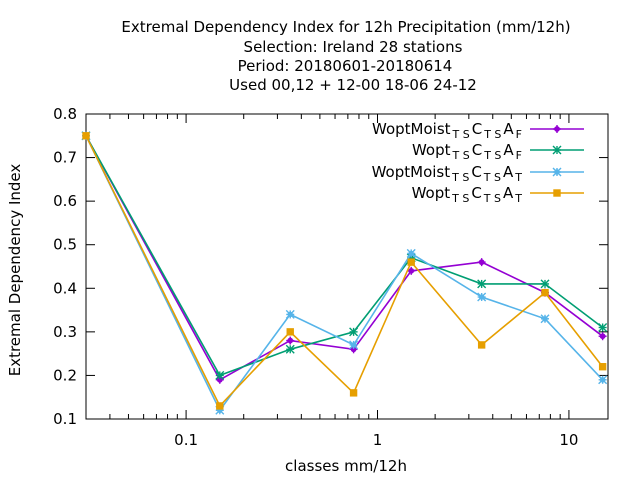 The width and height of the screenshot is (640, 480). I want to click on legend-label-3-part-5: T, so click(518, 198).